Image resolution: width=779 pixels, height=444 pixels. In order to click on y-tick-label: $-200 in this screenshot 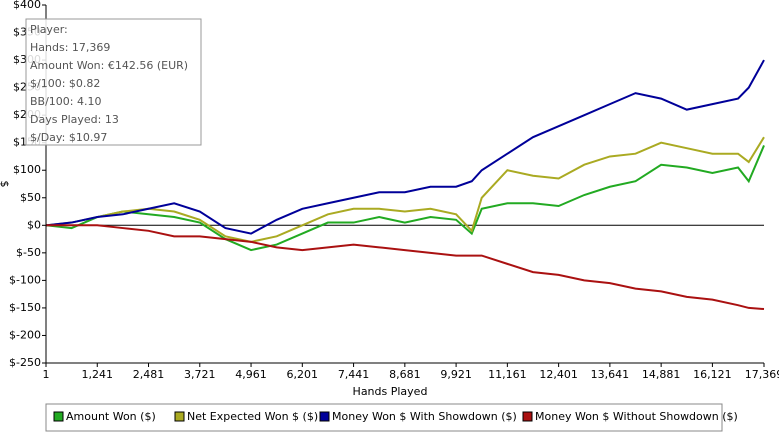, I will do `click(25, 334)`.